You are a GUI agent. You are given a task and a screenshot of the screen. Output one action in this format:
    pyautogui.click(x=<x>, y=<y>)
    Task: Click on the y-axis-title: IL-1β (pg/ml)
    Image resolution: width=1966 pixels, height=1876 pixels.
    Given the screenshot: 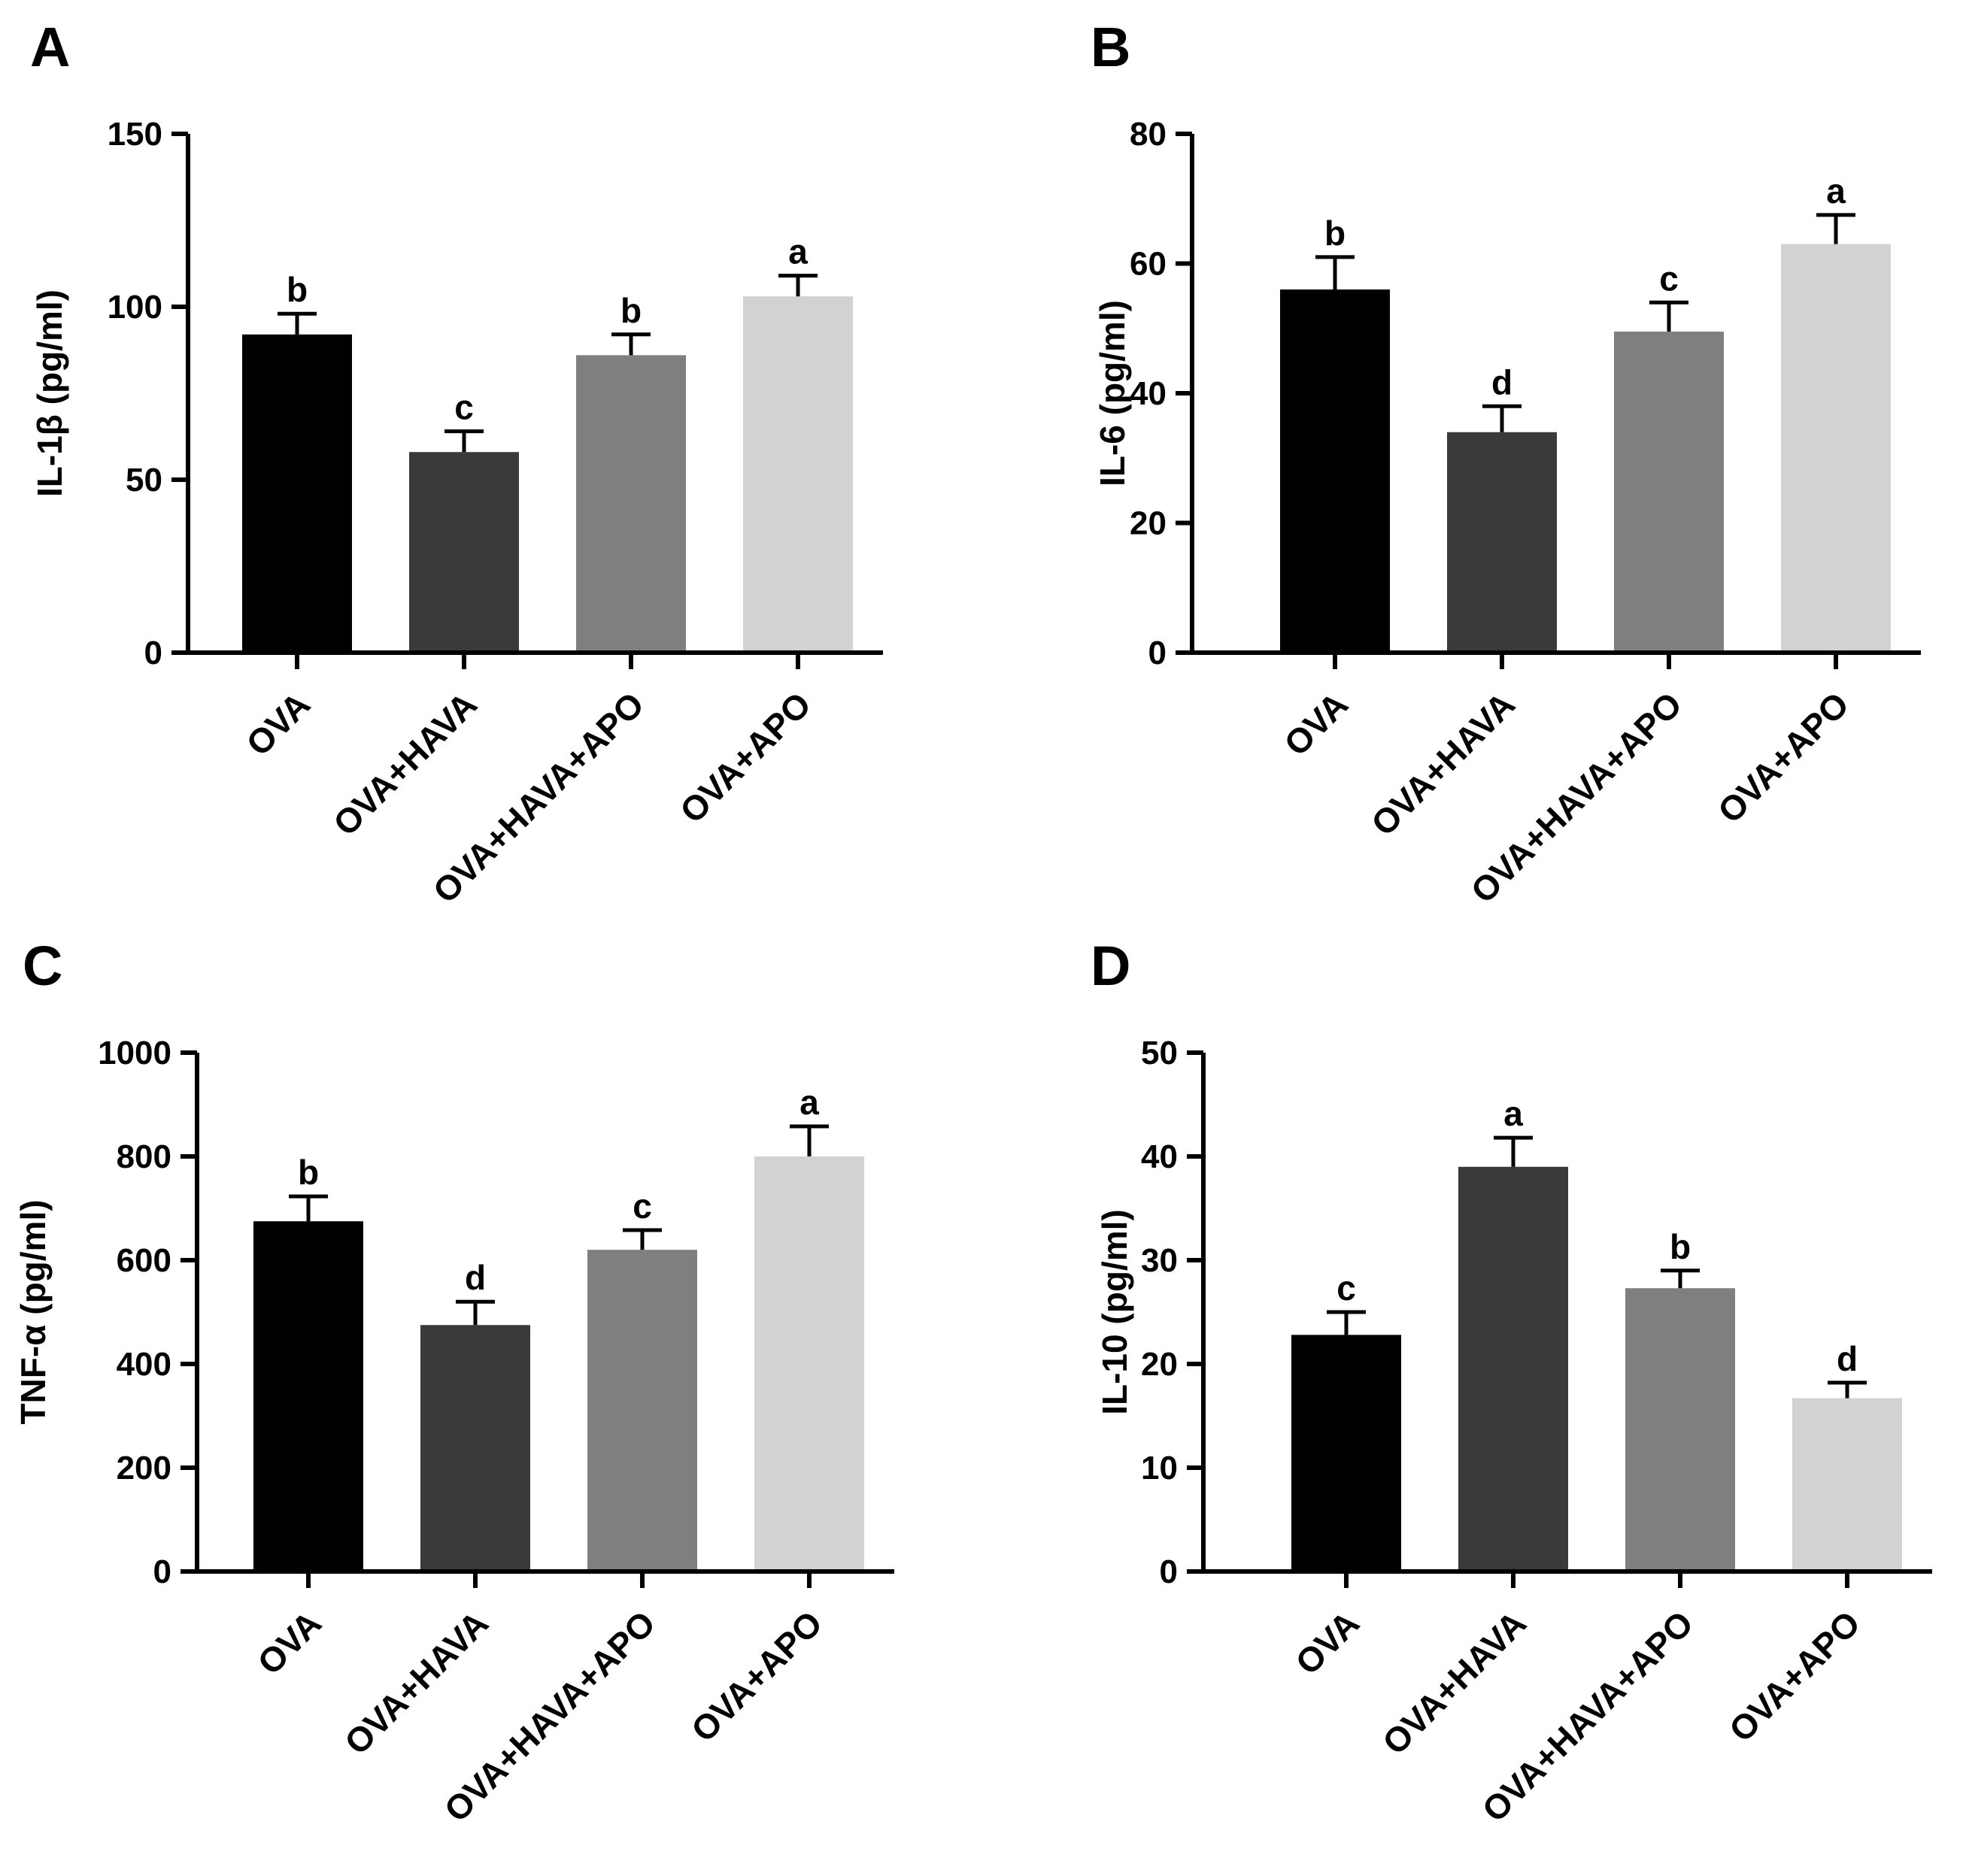 What is the action you would take?
    pyautogui.click(x=49, y=393)
    